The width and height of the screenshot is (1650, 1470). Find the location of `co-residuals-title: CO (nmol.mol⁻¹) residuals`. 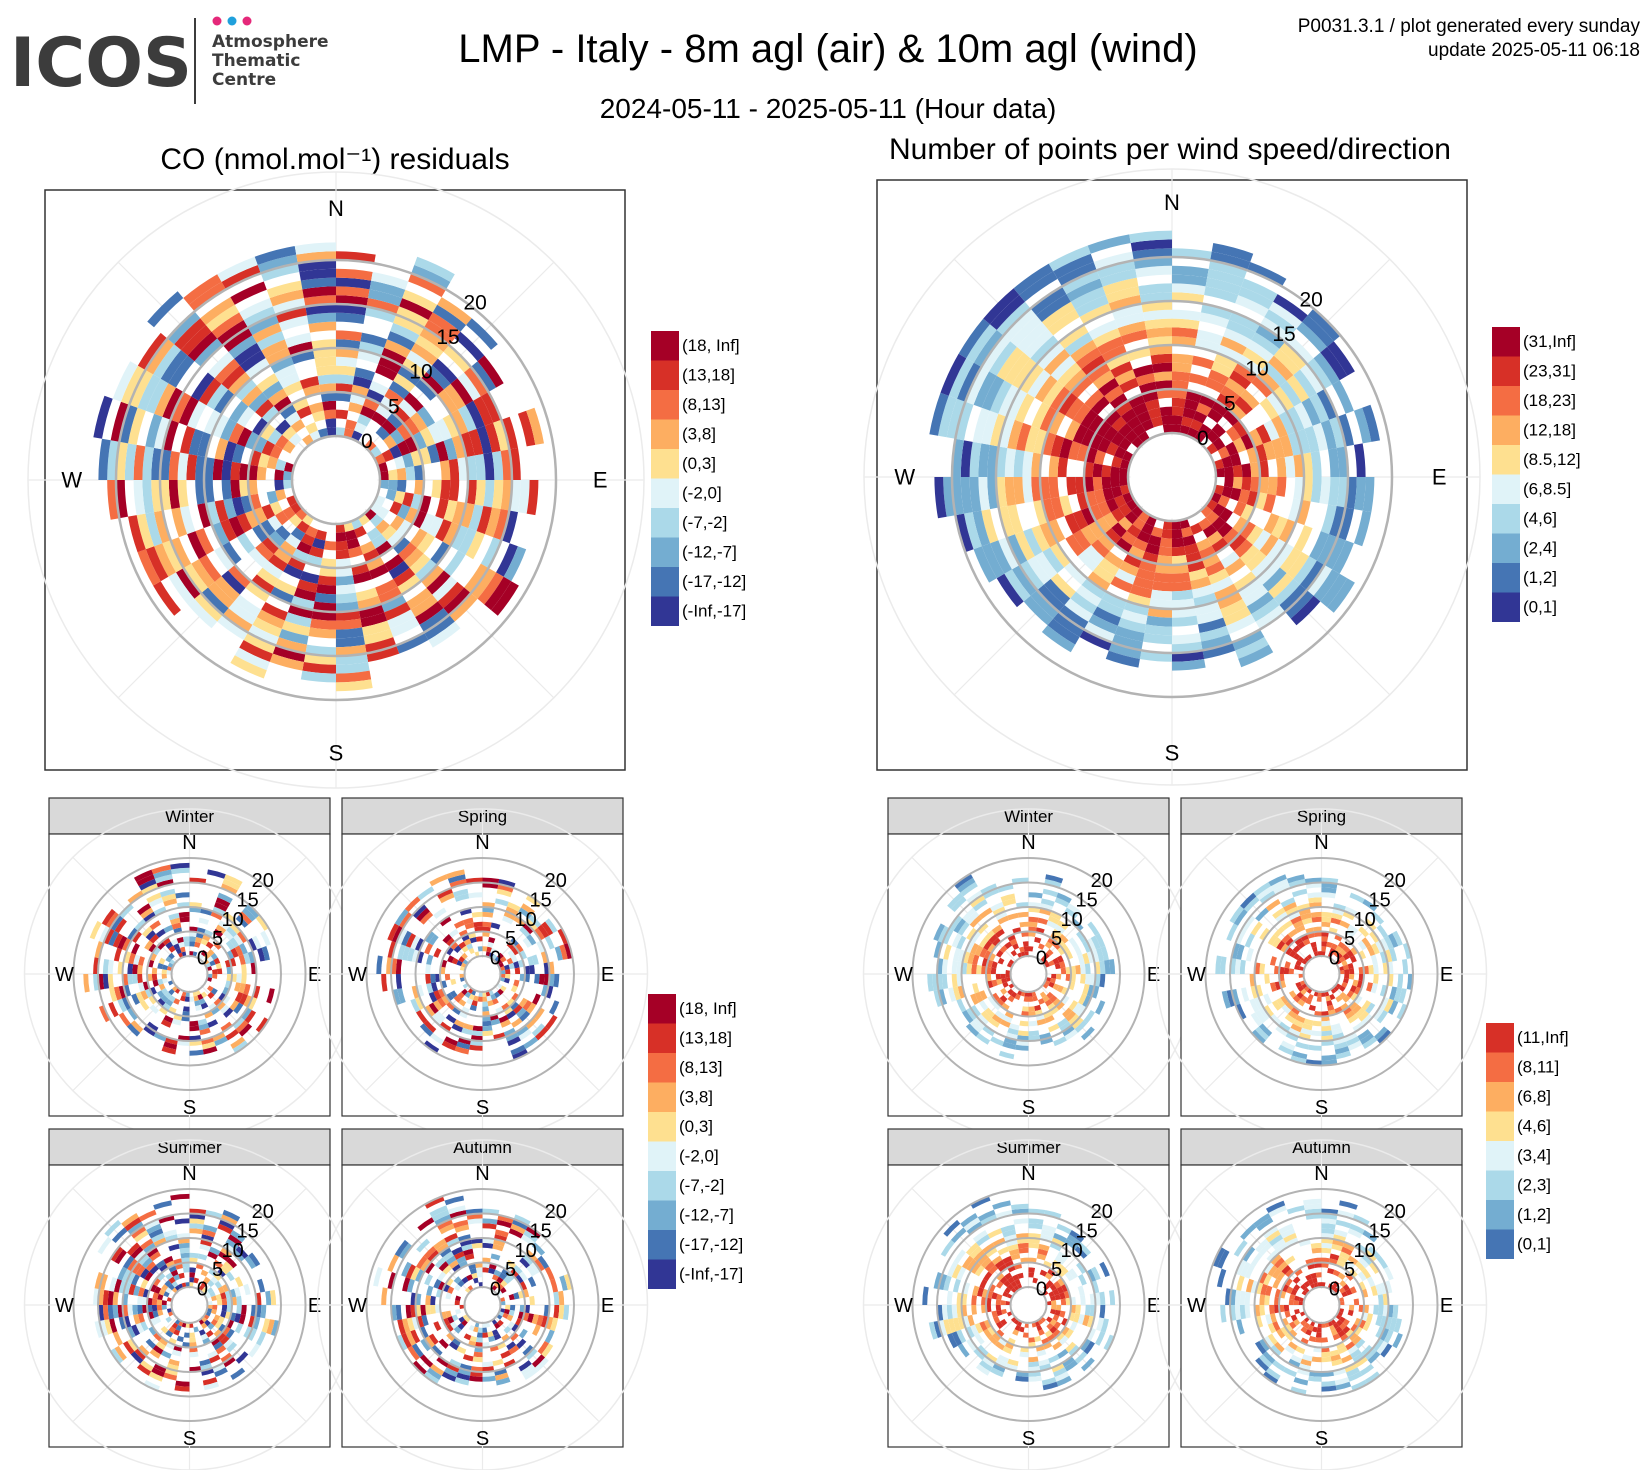

co-residuals-title: CO (nmol.mol⁻¹) residuals is located at coordinates (334, 159).